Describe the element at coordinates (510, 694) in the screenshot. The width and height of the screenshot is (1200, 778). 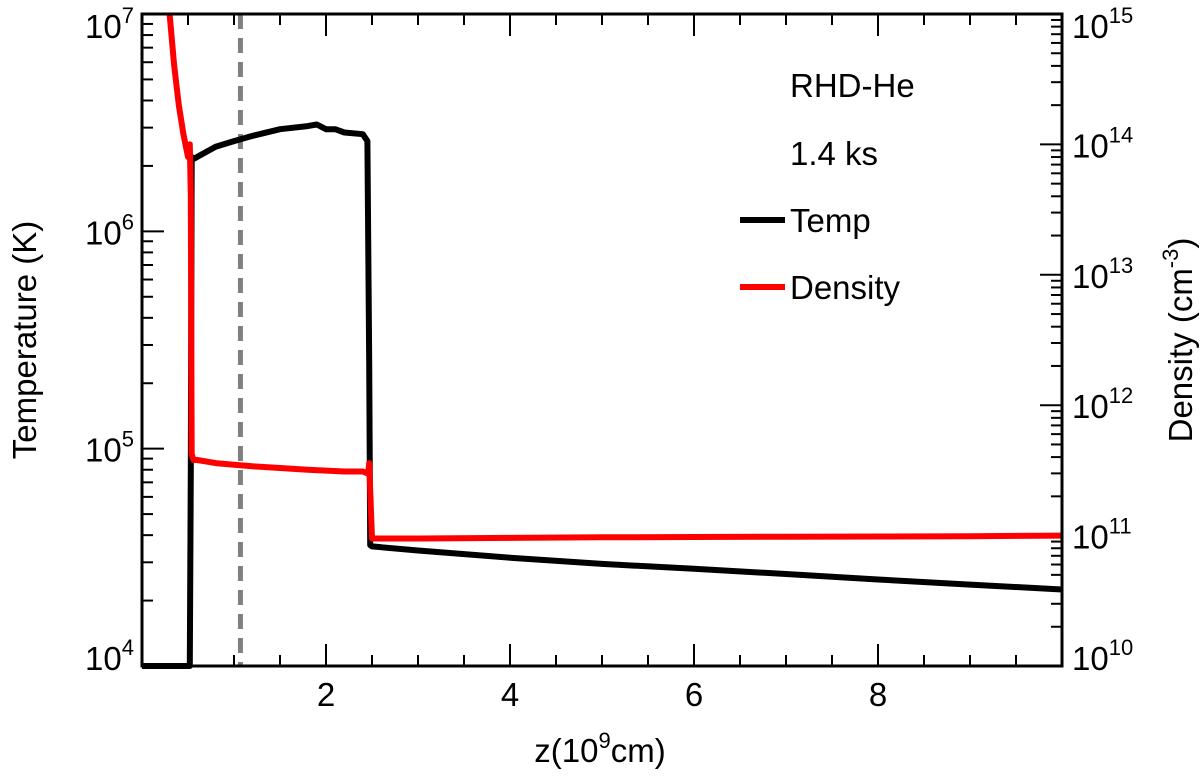
I see `x-tick-label: 4` at that location.